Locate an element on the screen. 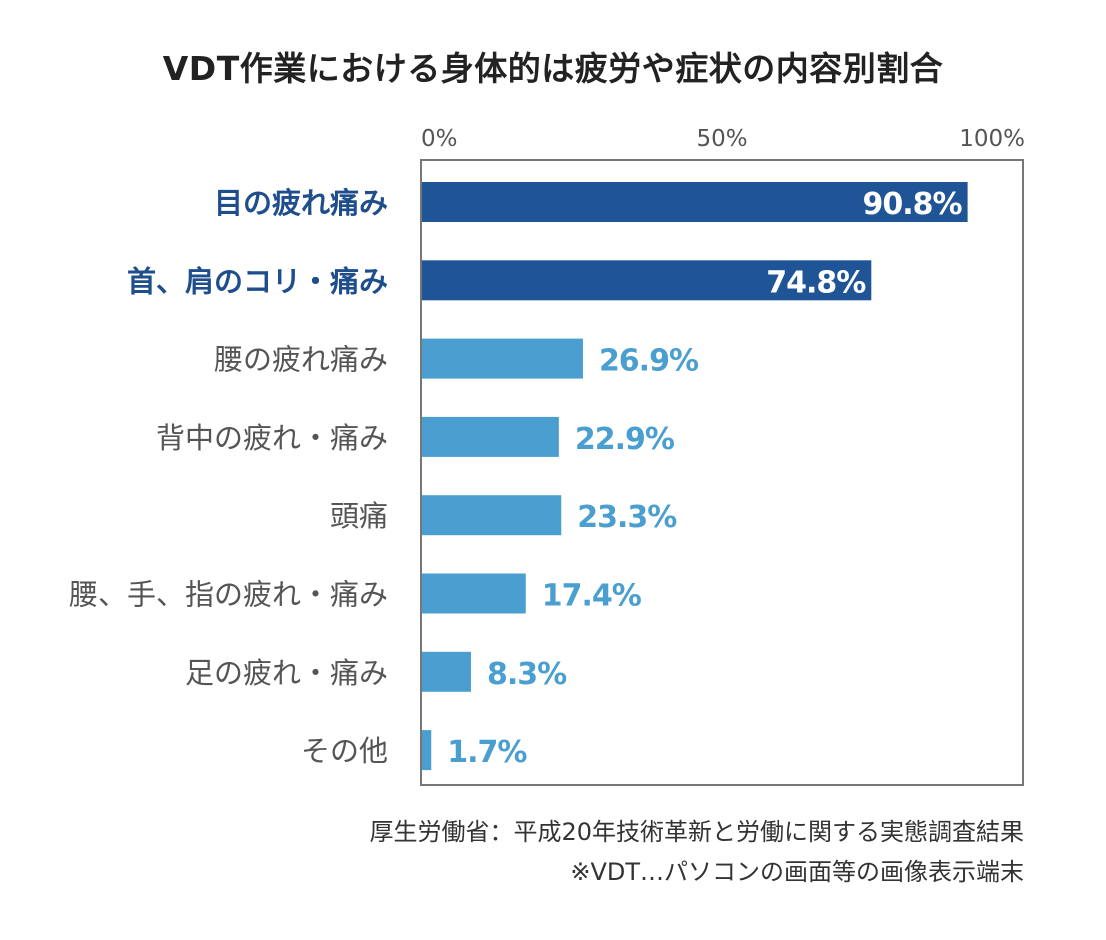  category-label: 腰、手、指の疲れ・痛み is located at coordinates (228, 595).